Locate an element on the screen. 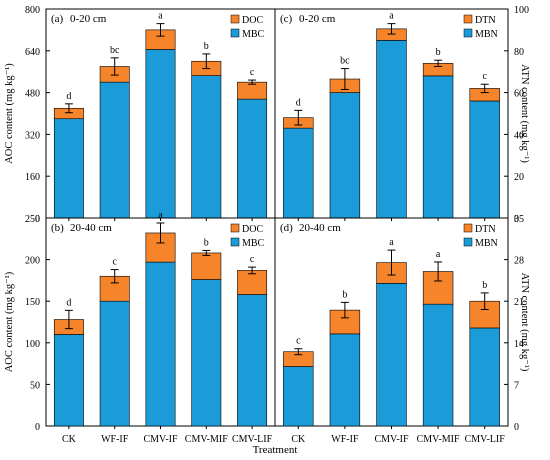 The image size is (550, 460). y-tick-label: 20 is located at coordinates (519, 177).